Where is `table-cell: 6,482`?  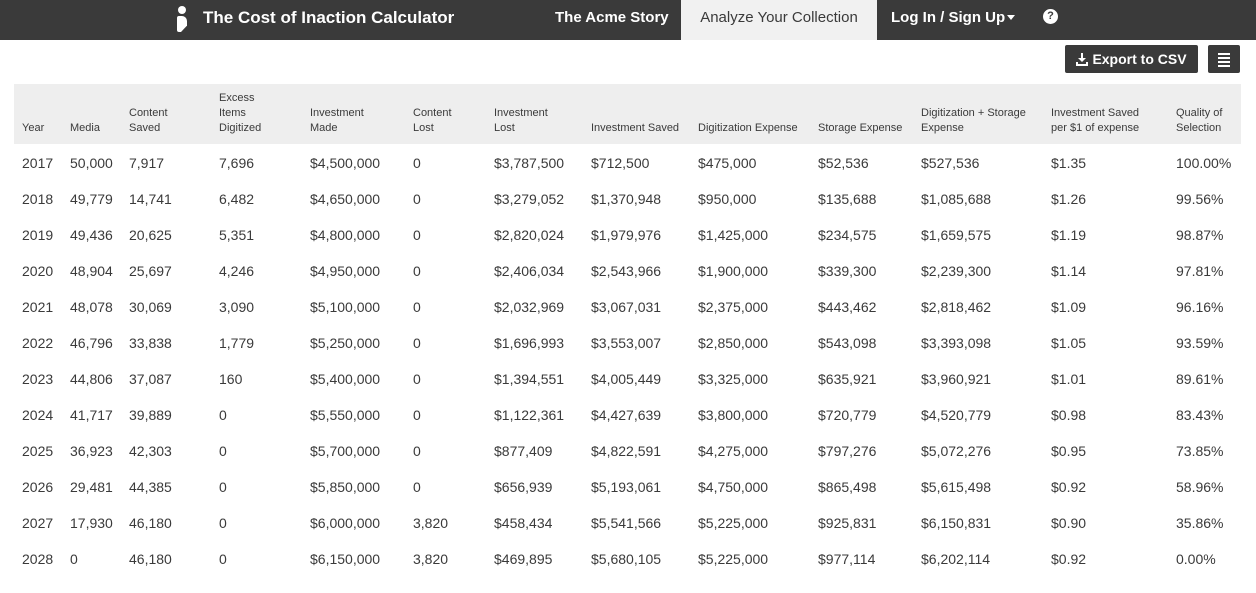 table-cell: 6,482 is located at coordinates (237, 199).